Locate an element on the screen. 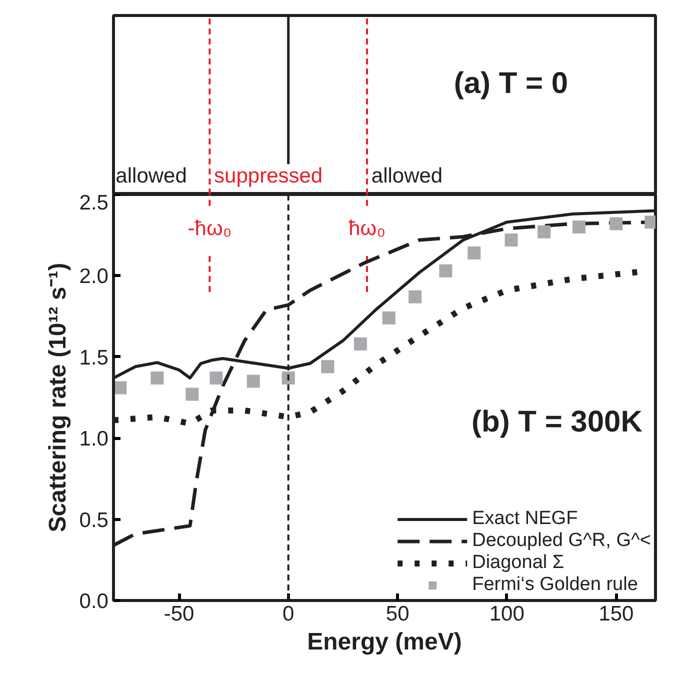 The width and height of the screenshot is (675, 681). y-tick-label: 2.0 is located at coordinates (94, 276).